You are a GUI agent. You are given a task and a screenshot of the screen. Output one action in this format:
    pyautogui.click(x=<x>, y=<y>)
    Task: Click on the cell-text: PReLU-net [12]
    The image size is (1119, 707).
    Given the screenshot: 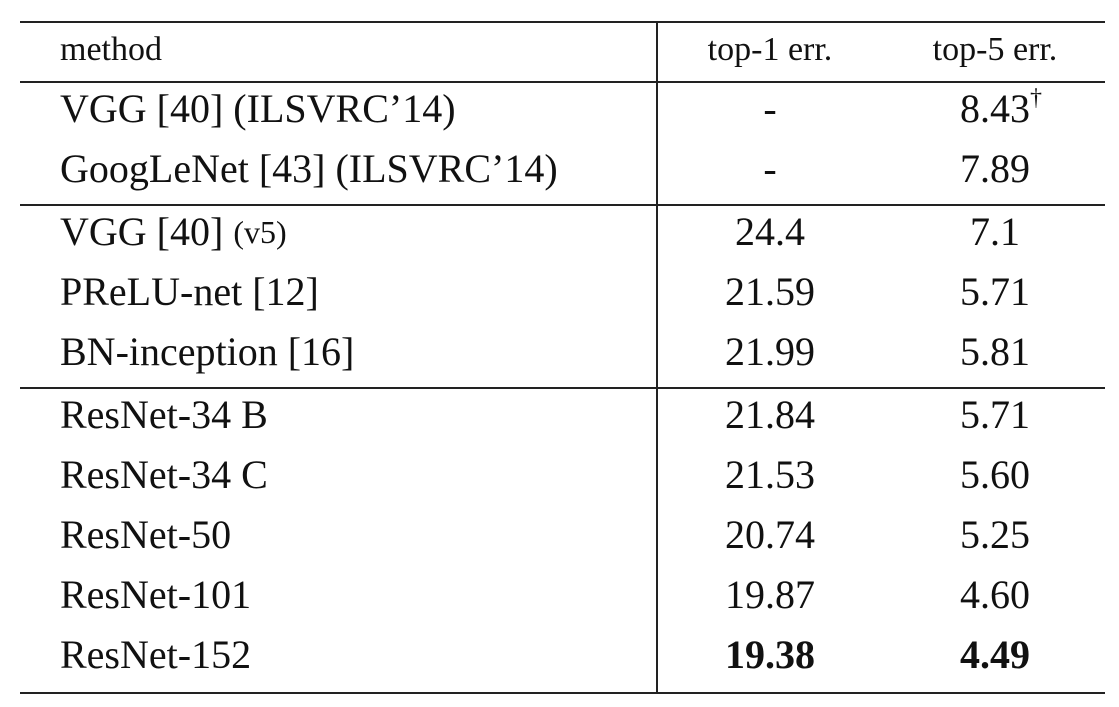 What is the action you would take?
    pyautogui.click(x=189, y=291)
    